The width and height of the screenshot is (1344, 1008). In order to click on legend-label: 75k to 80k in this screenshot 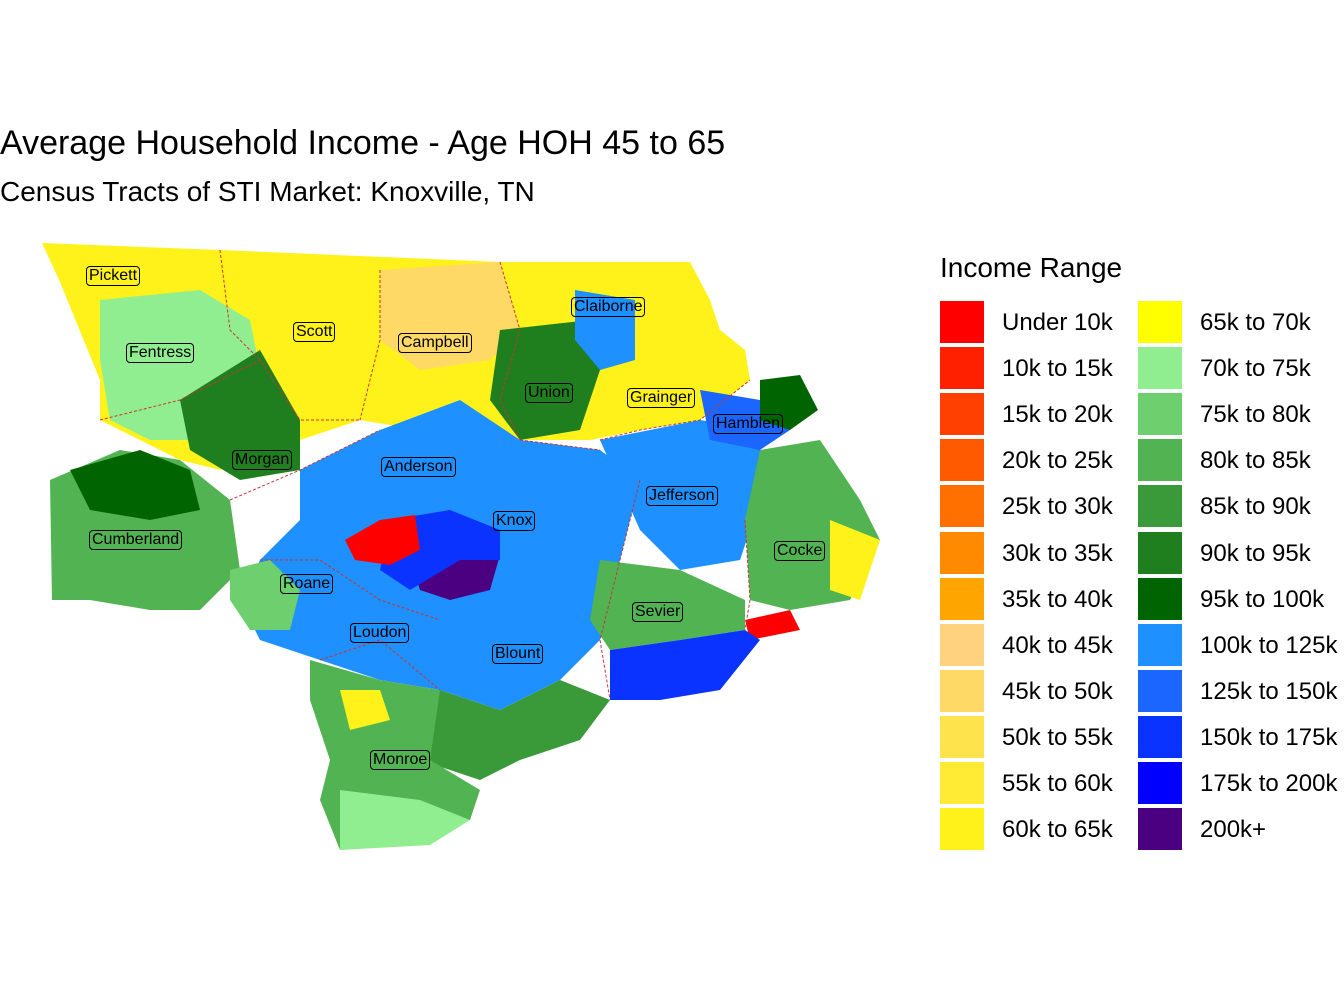, I will do `click(1255, 415)`.